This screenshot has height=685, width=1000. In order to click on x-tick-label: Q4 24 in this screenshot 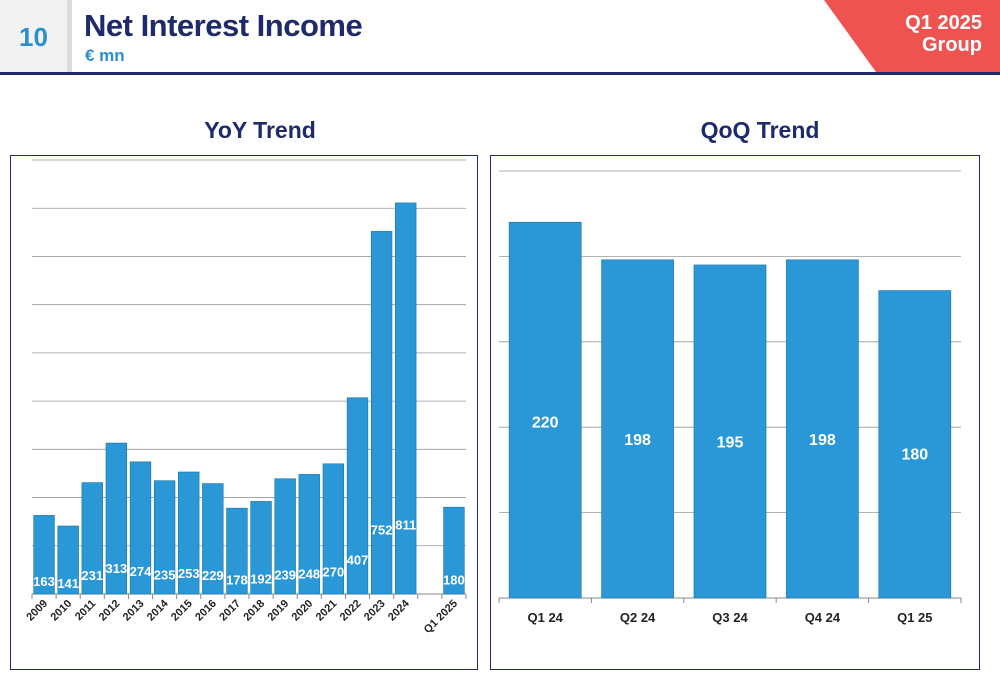, I will do `click(823, 617)`.